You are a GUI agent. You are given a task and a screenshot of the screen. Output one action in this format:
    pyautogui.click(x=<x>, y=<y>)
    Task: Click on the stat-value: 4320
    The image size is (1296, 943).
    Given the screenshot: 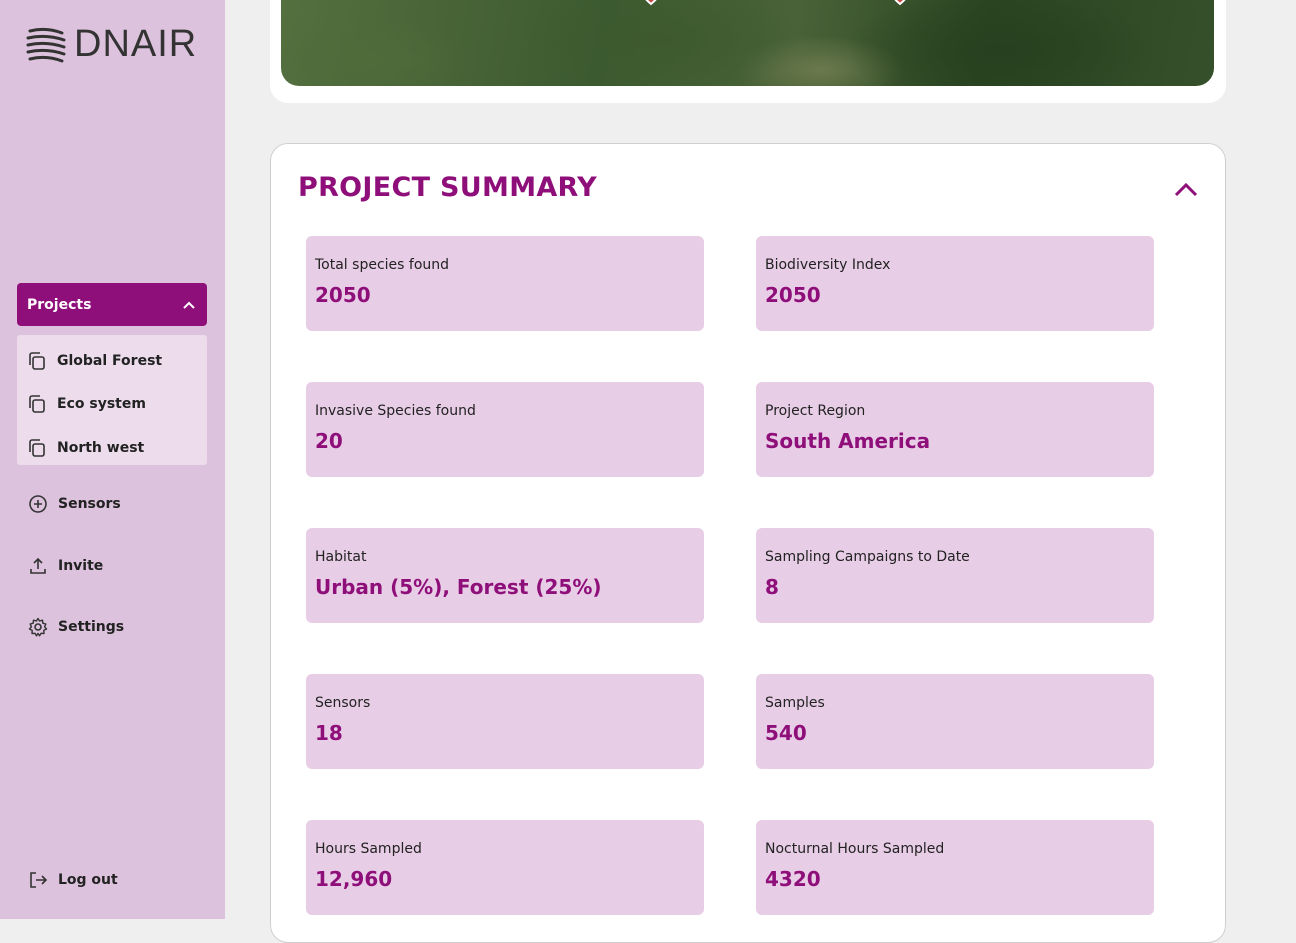 What is the action you would take?
    pyautogui.click(x=793, y=879)
    